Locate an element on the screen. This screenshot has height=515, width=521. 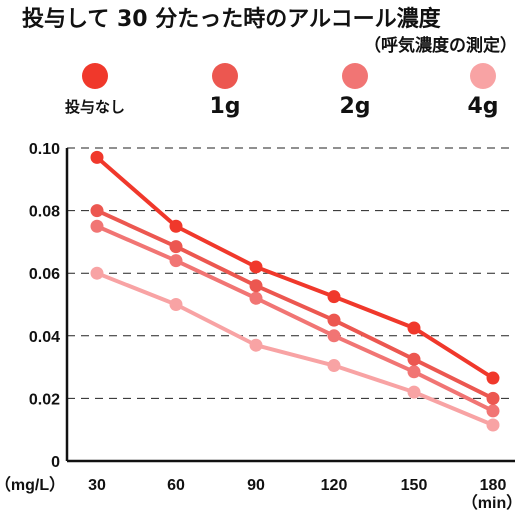
legend-label-1g: 1g is located at coordinates (225, 106).